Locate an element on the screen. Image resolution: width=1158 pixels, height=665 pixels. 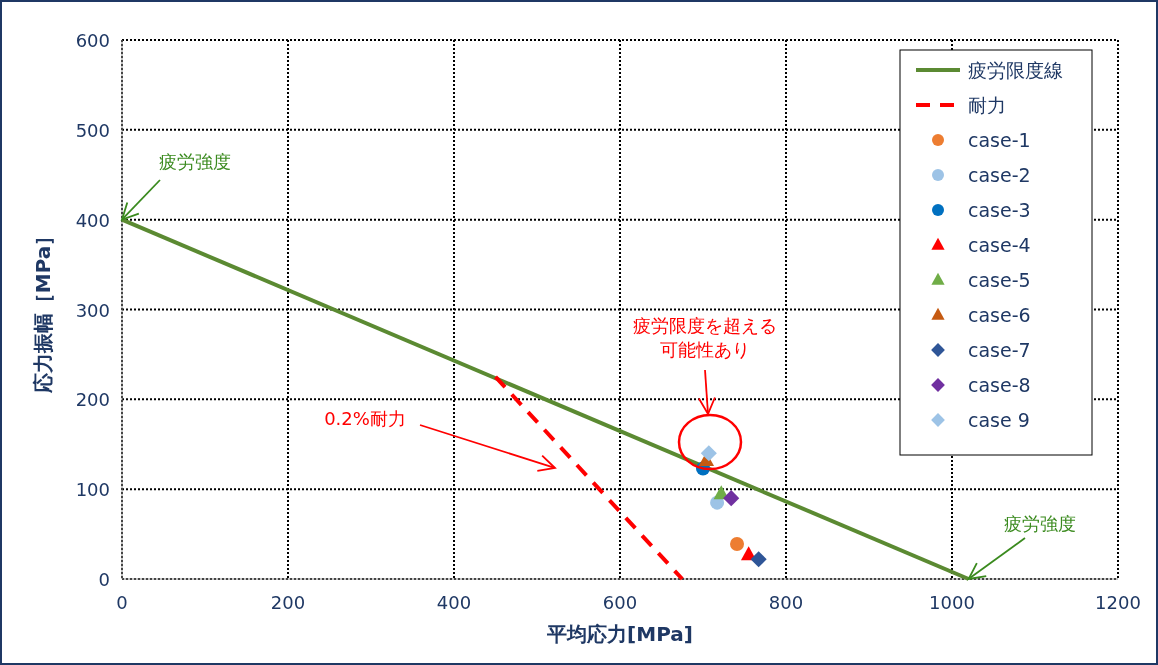
legend-label: case-6 is located at coordinates (999, 315).